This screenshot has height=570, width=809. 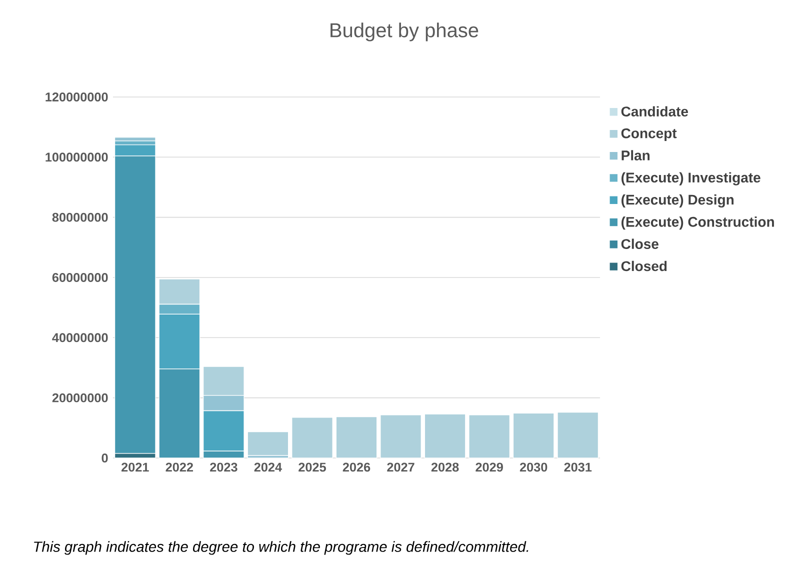 I want to click on x-tick-label: 2027, so click(x=400, y=467).